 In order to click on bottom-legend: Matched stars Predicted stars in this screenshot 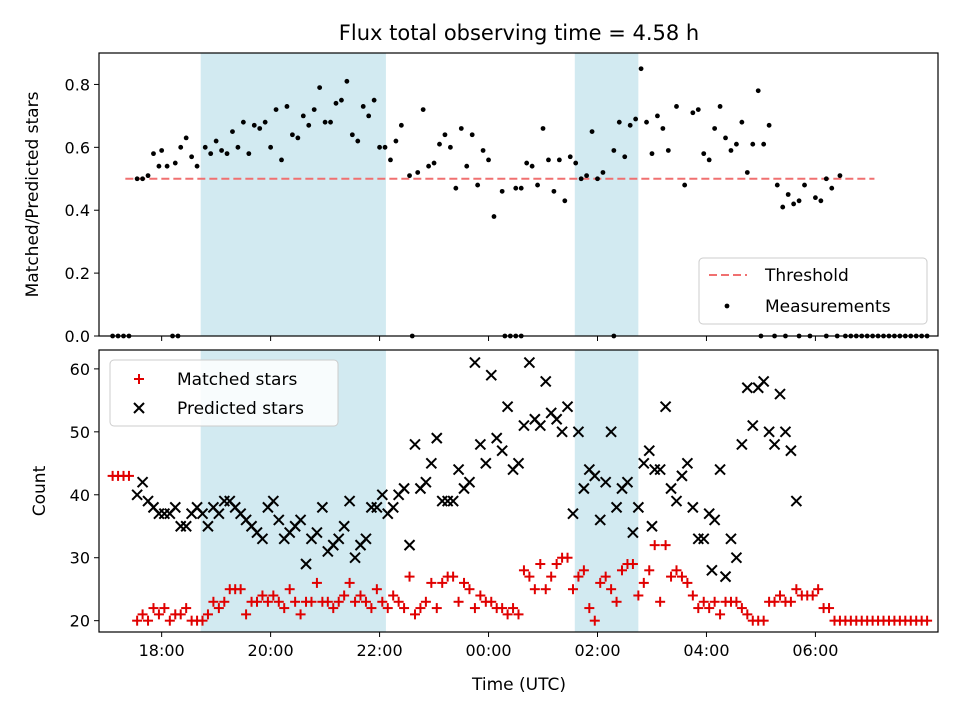, I will do `click(224, 393)`.